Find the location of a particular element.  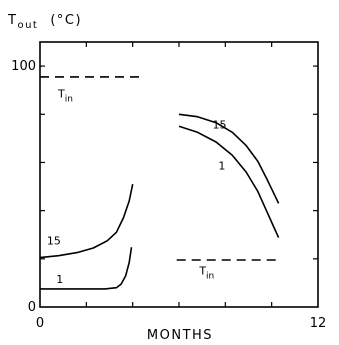

y-tick-label-1: 100 is located at coordinates (23, 66).